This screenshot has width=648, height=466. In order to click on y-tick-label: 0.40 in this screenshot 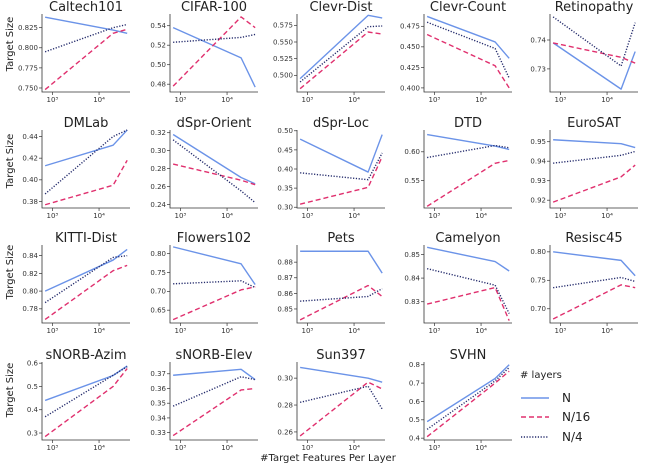, I will do `click(30, 180)`.